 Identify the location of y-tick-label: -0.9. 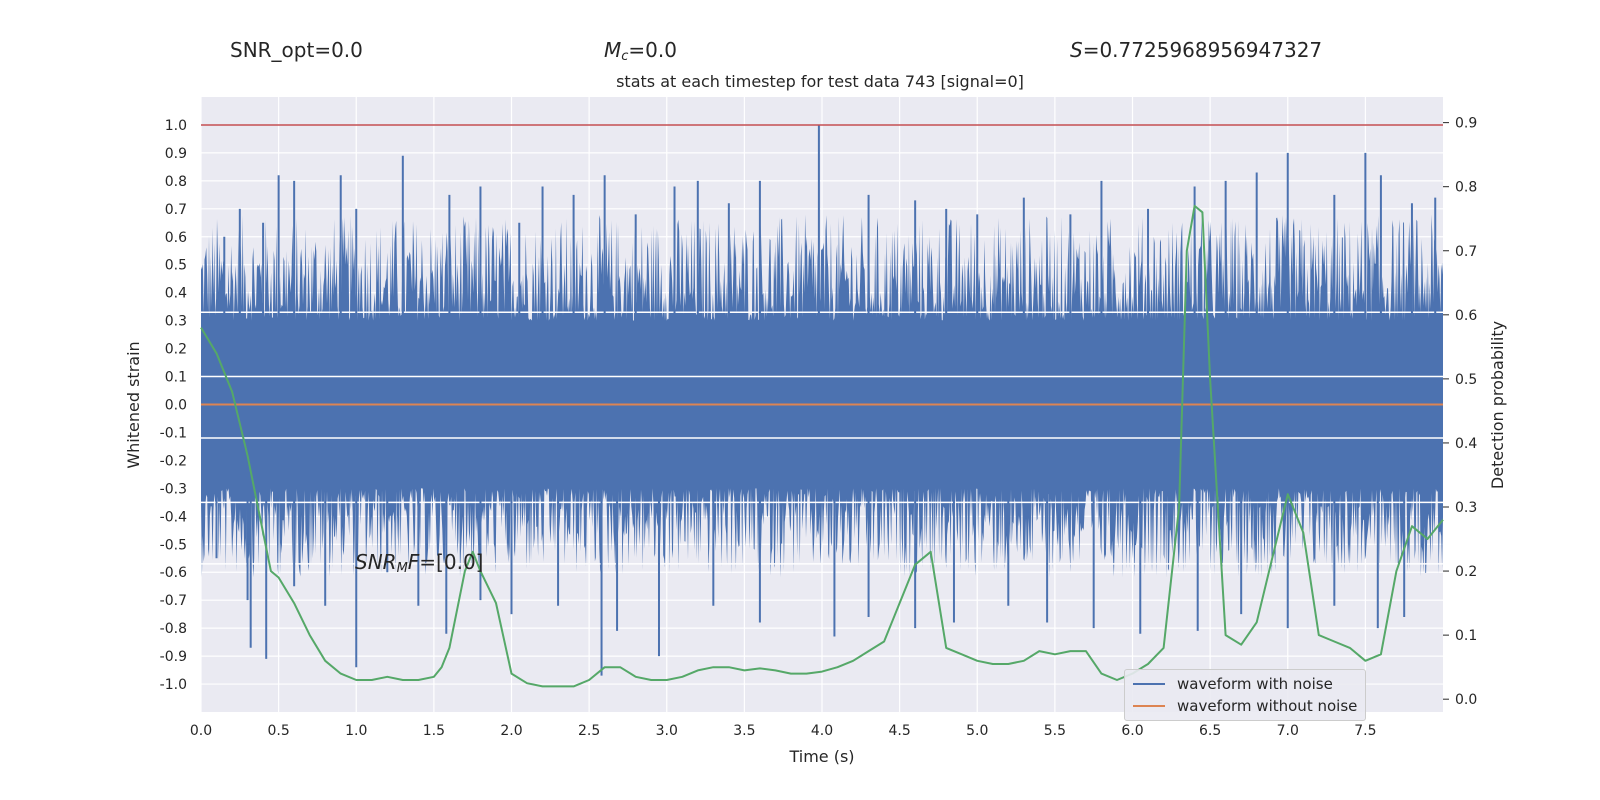
(173, 657).